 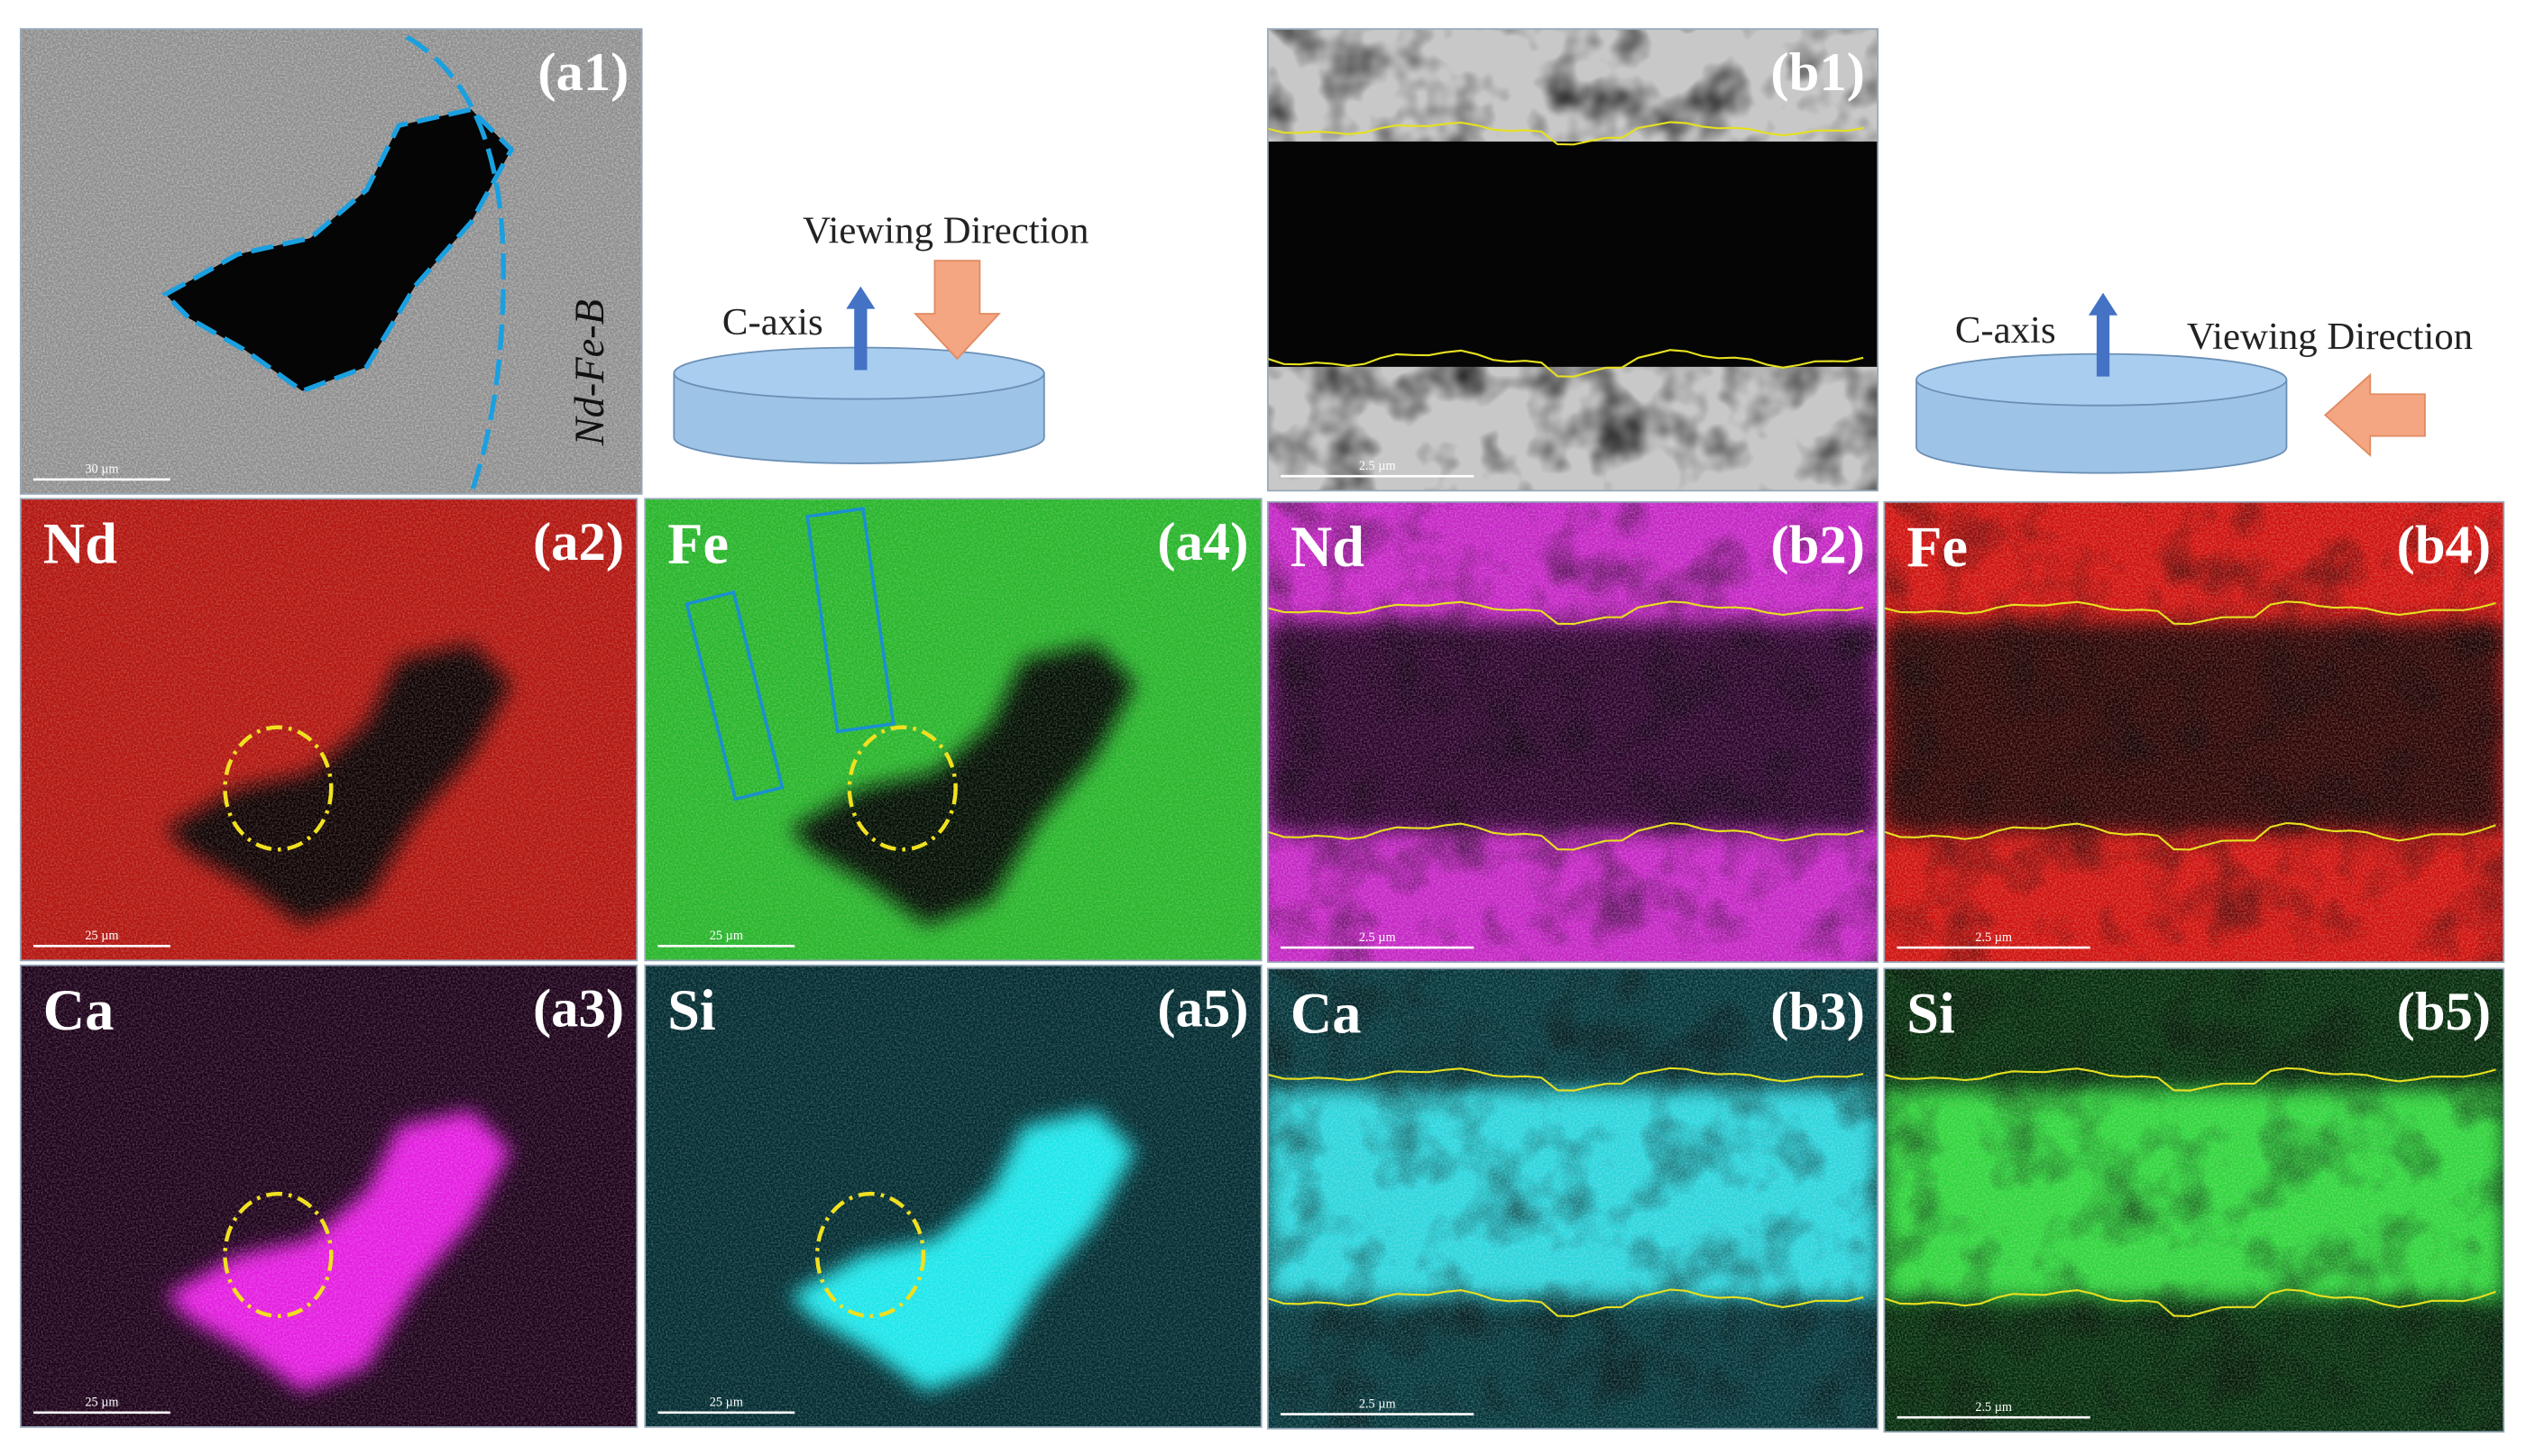 I want to click on panel: (b2) Nd 2.5 µm, so click(x=1572, y=732).